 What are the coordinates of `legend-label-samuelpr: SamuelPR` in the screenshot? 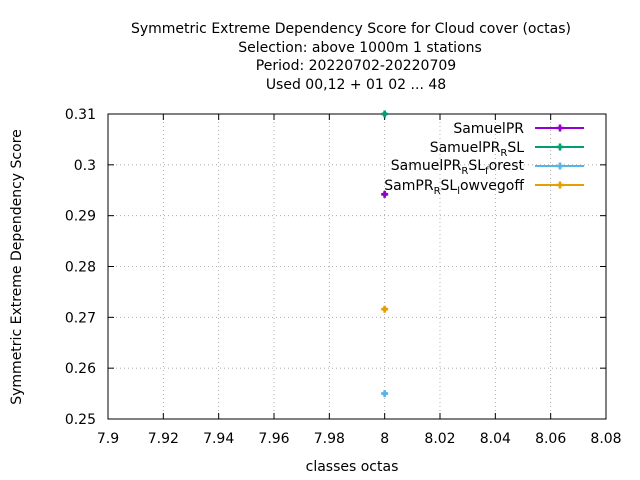 It's located at (488, 129).